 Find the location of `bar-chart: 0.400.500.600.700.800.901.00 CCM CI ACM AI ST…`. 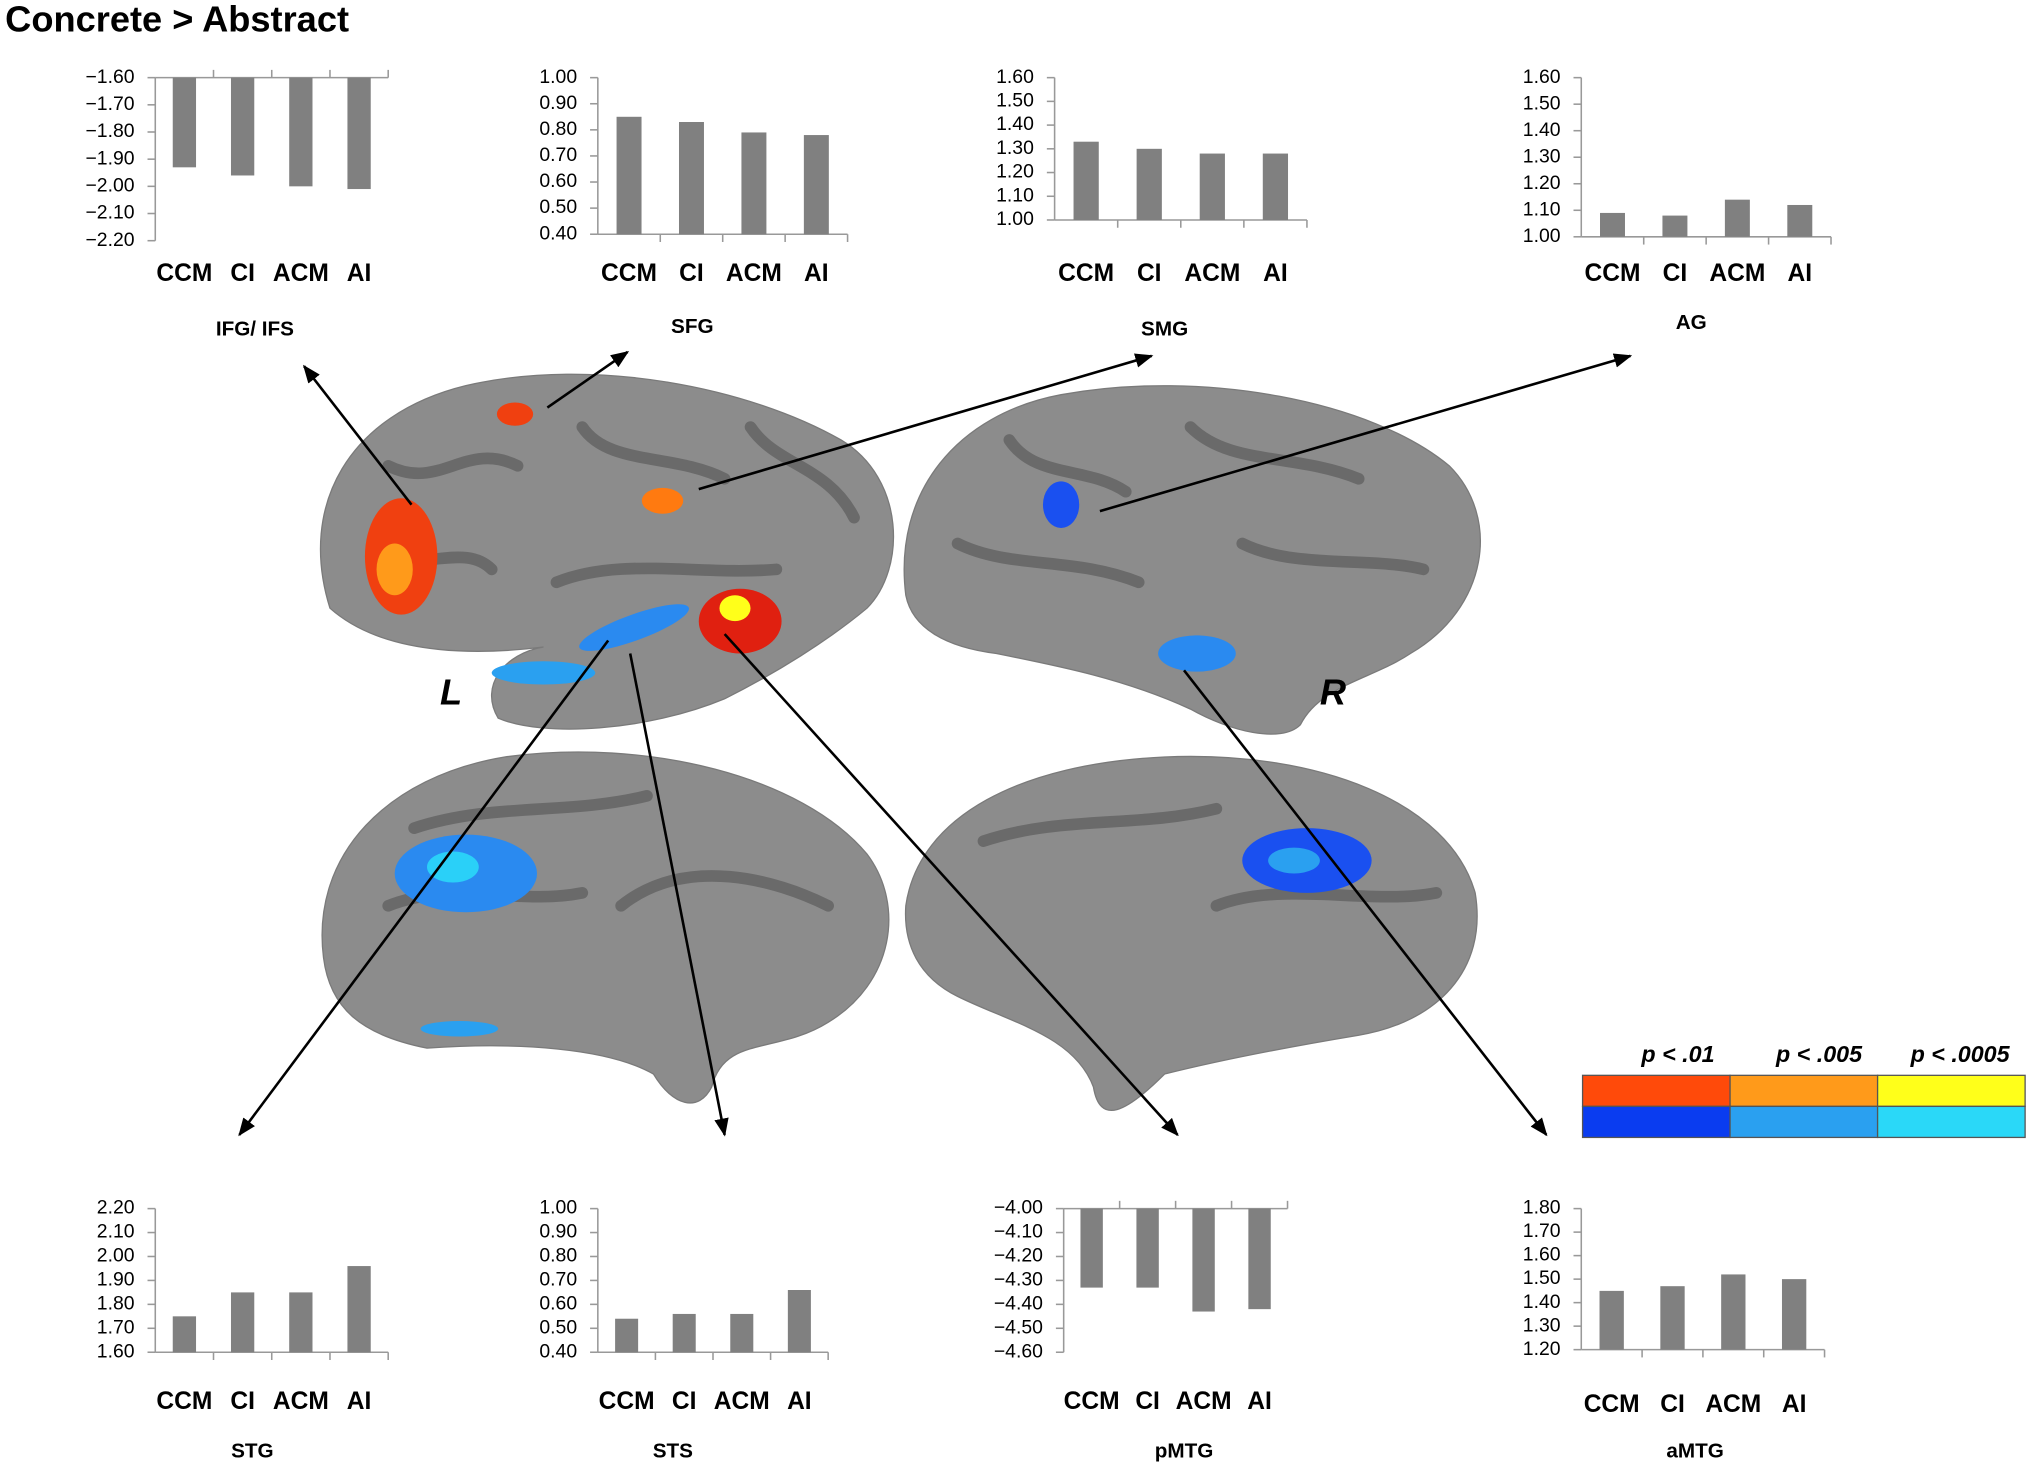

bar-chart: 0.400.500.600.700.800.901.00 CCM CI ACM AI ST… is located at coordinates (684, 1329).